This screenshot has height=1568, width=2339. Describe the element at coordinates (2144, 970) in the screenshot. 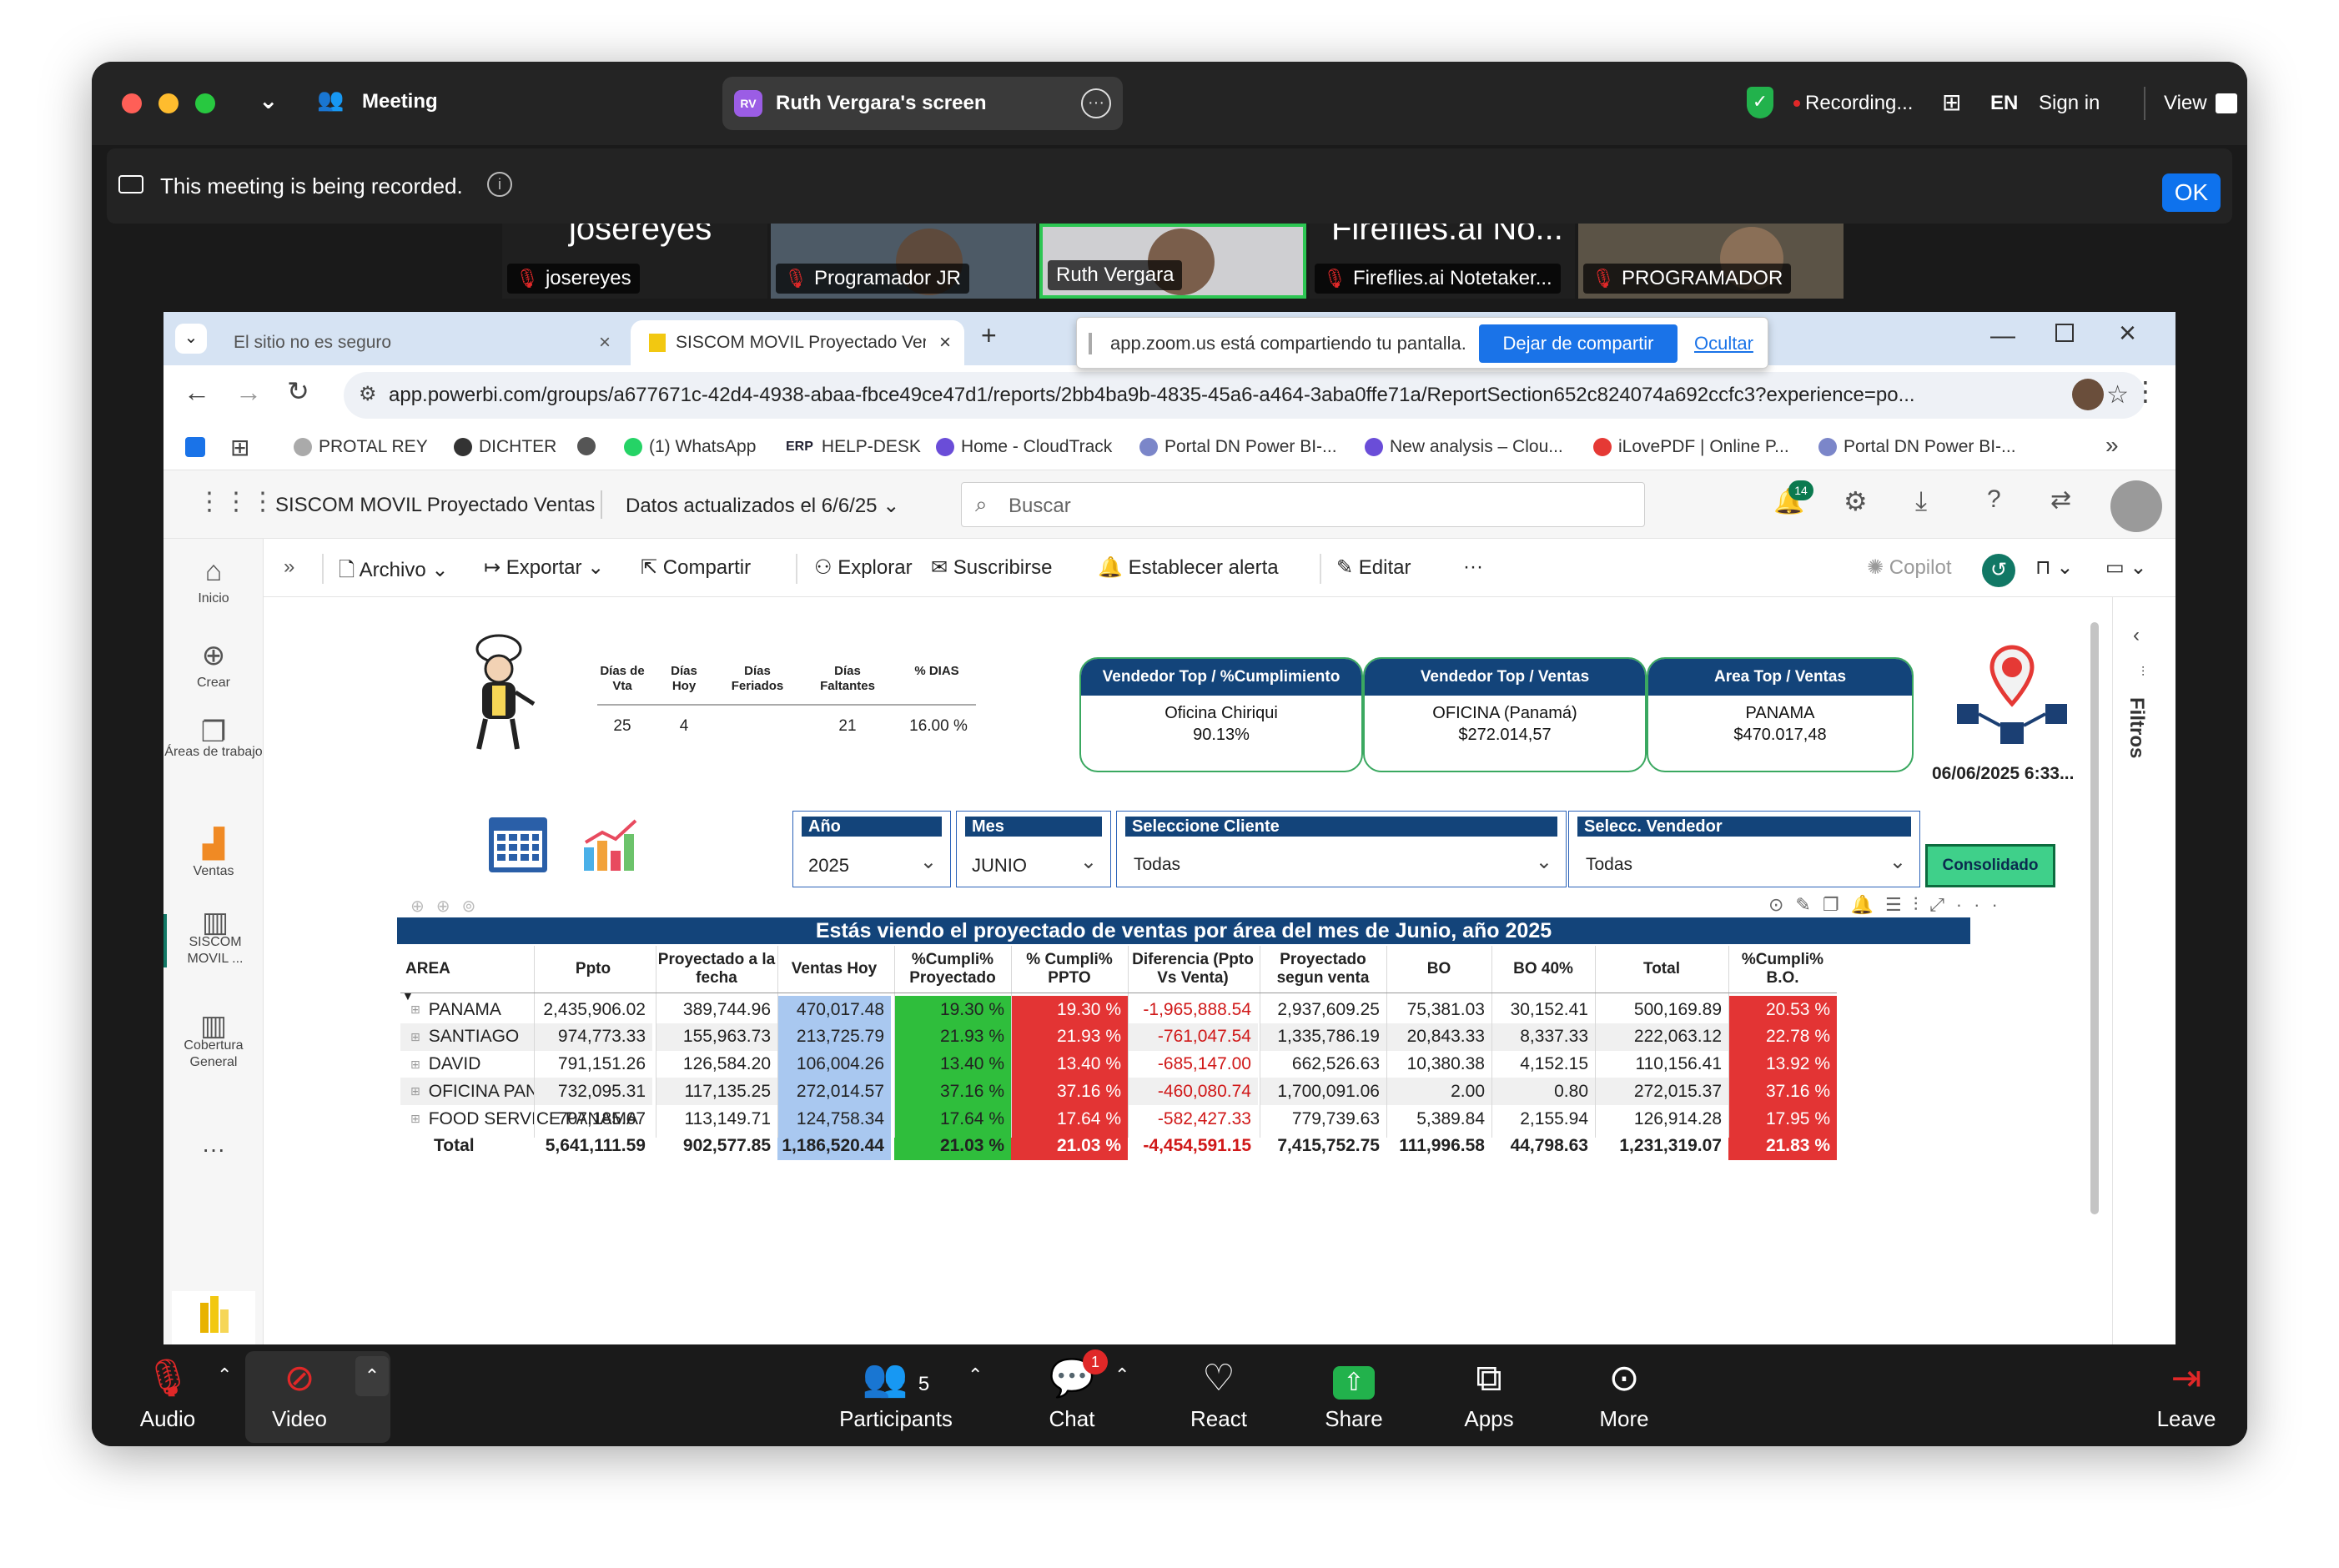

I see `filters-pane: ‹ ⫶ Filtros` at that location.